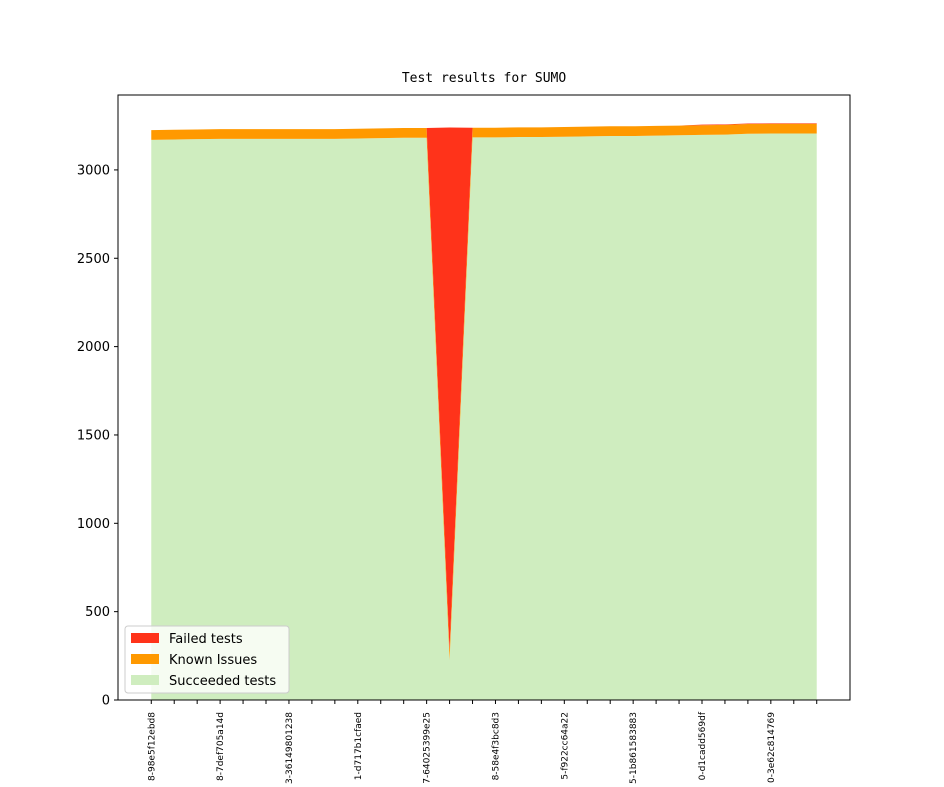 This screenshot has height=787, width=944. What do you see at coordinates (496, 746) in the screenshot?
I see `x-tick-label: 8-58e4f3bc8d3` at bounding box center [496, 746].